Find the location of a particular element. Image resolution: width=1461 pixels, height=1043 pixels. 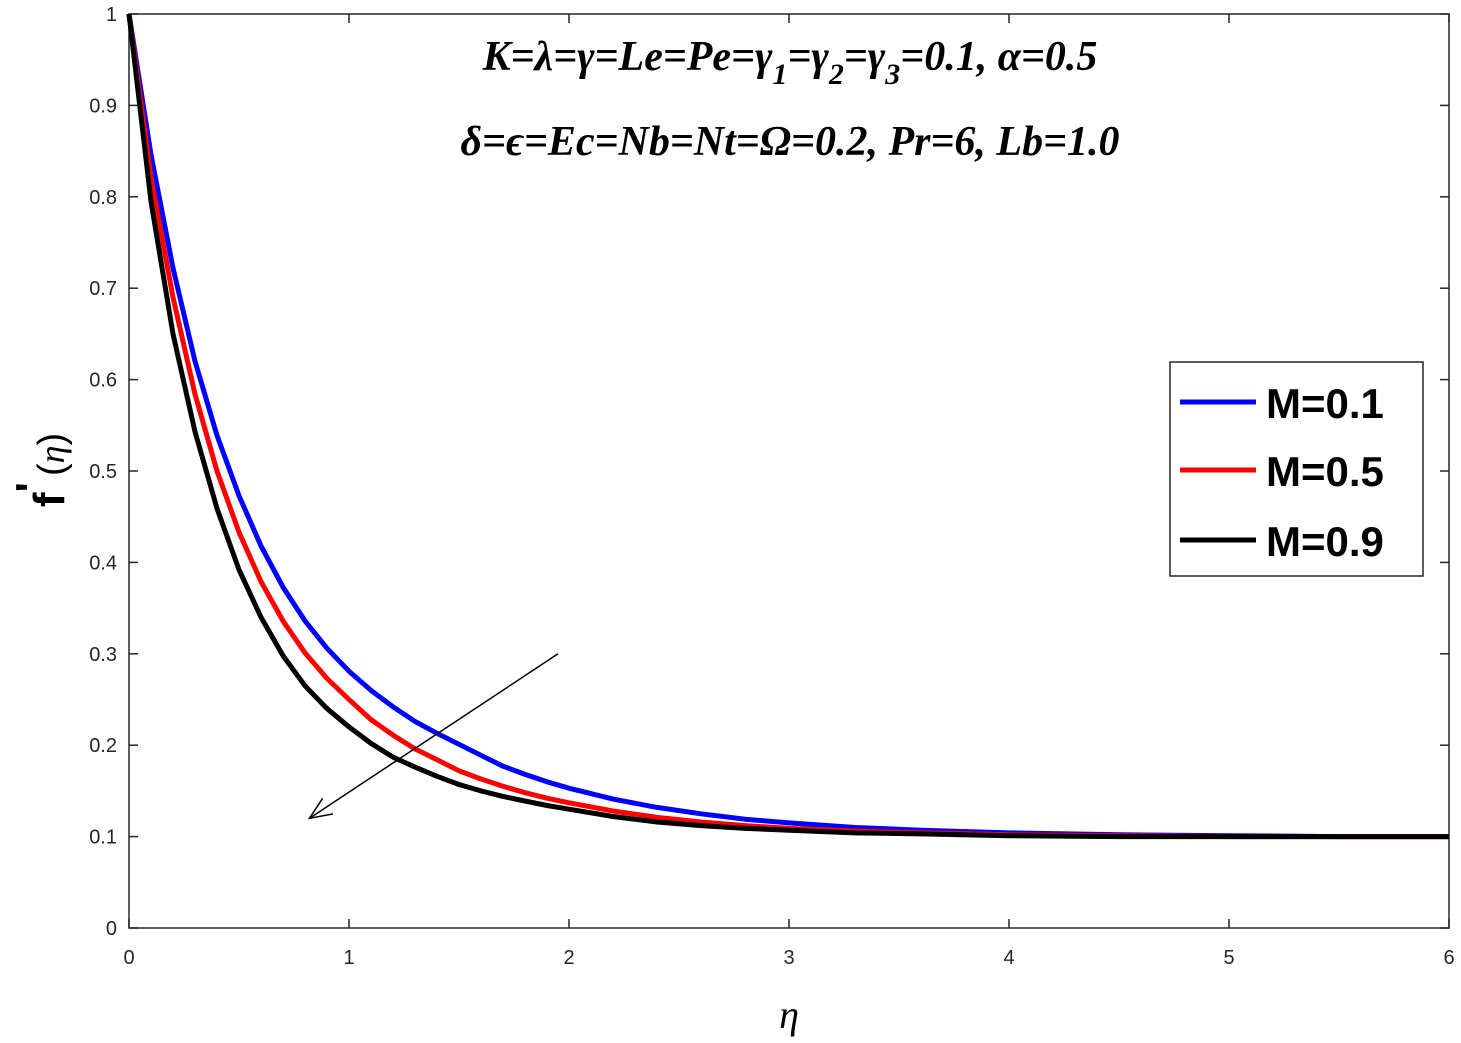

trend-arrow-line is located at coordinates (433, 736).